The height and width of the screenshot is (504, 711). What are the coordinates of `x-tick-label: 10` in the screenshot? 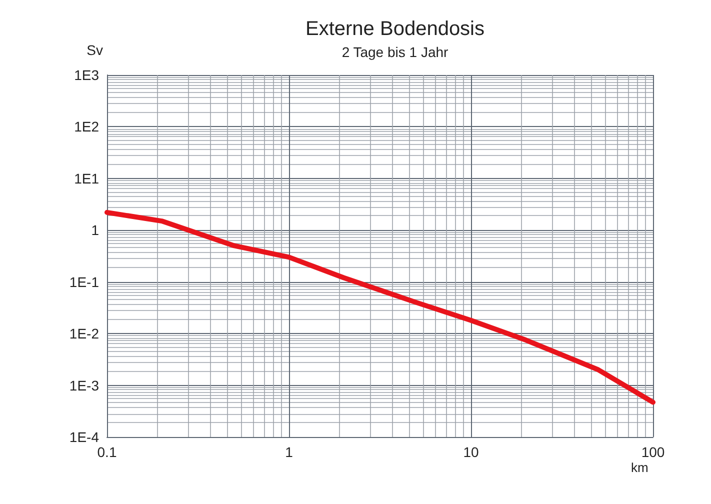 It's located at (471, 452).